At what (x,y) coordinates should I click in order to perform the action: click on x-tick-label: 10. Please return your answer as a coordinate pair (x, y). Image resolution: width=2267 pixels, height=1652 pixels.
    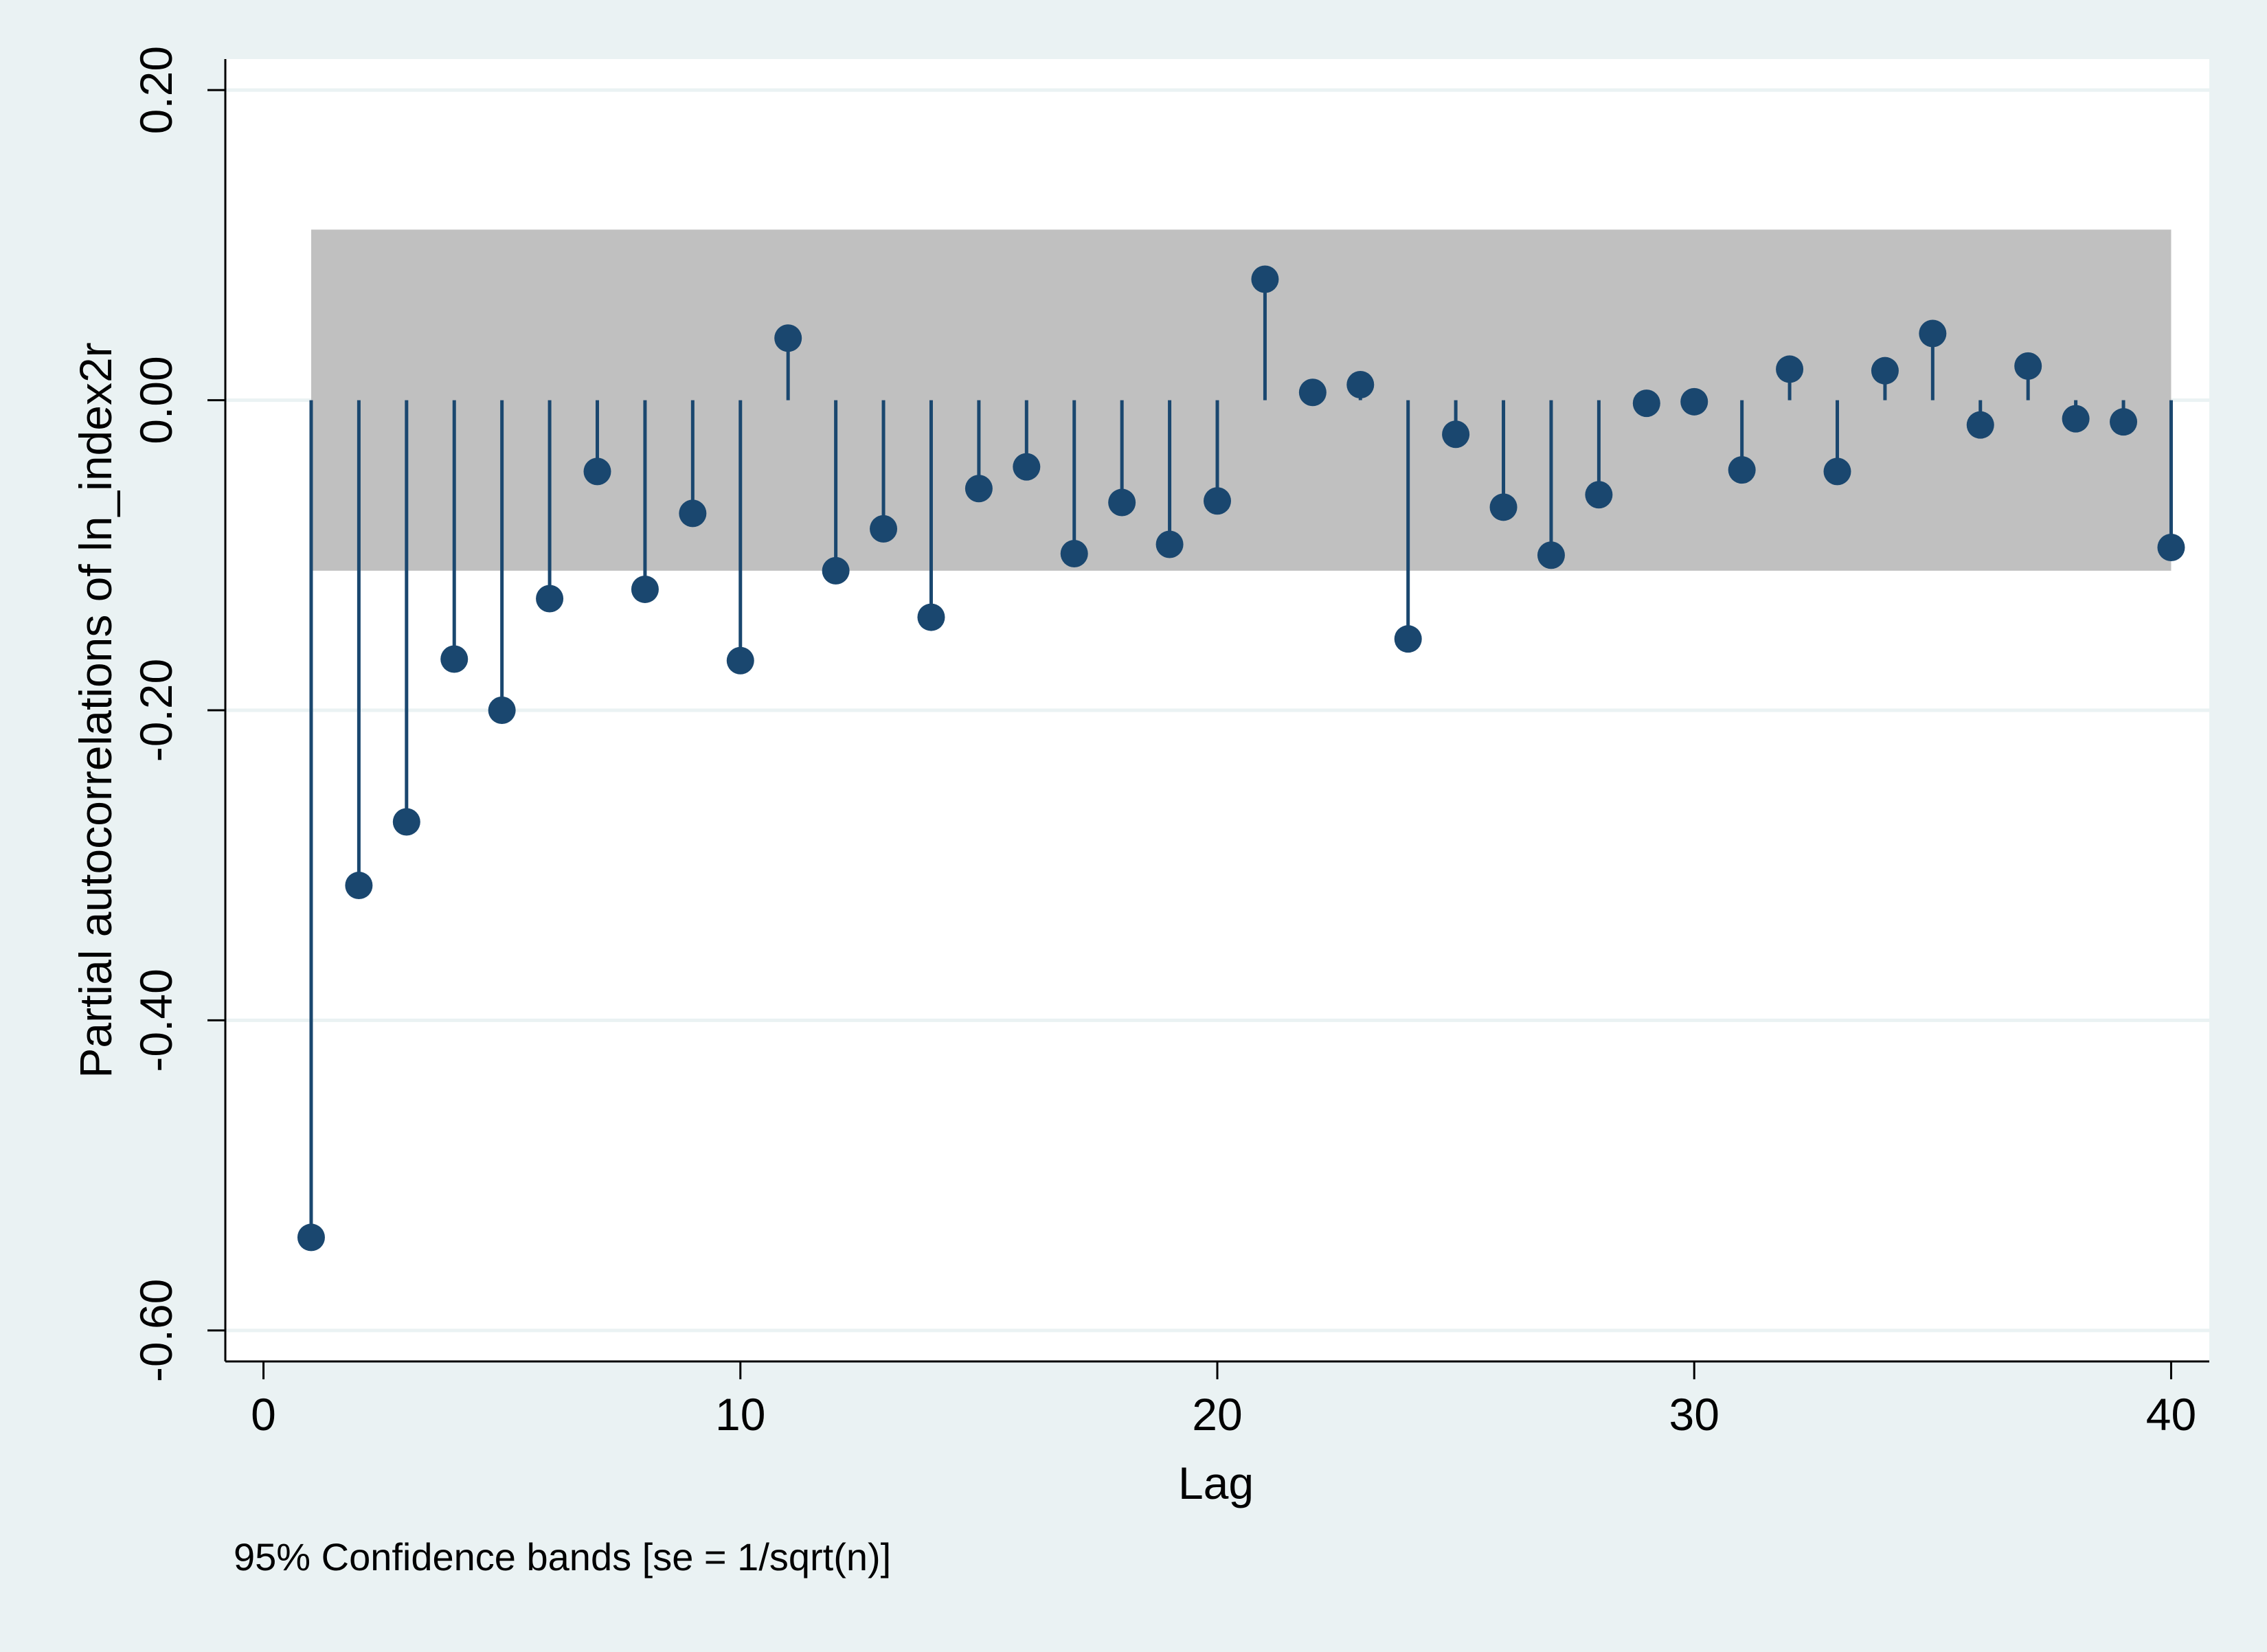
    Looking at the image, I should click on (740, 1414).